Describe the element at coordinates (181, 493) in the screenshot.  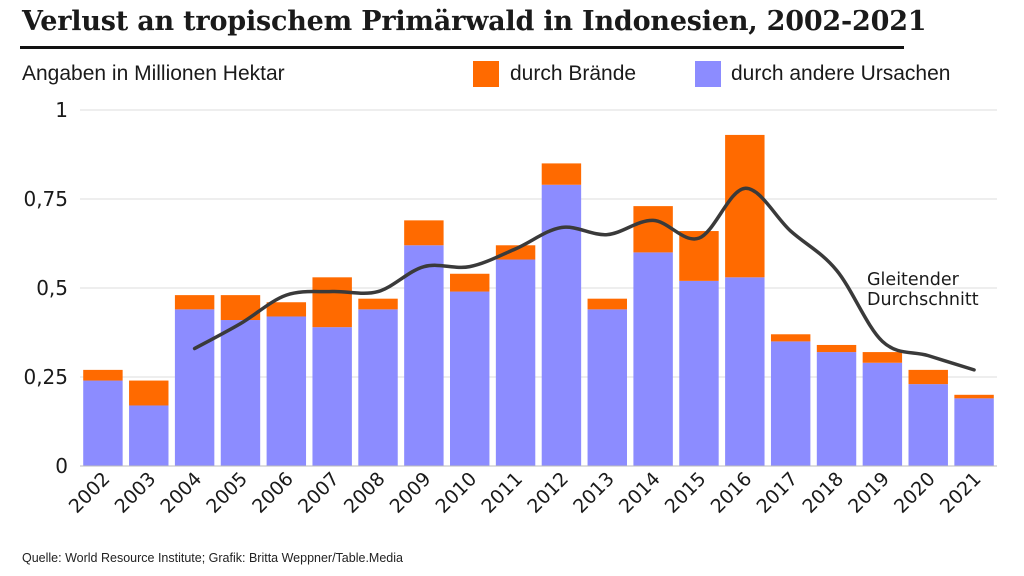
I see `x-tick-label: 2004` at that location.